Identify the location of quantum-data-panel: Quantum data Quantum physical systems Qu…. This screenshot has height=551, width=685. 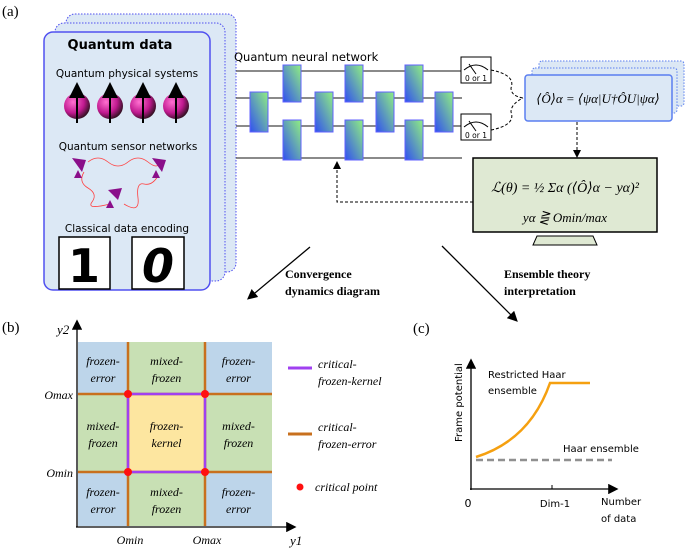
(140, 153).